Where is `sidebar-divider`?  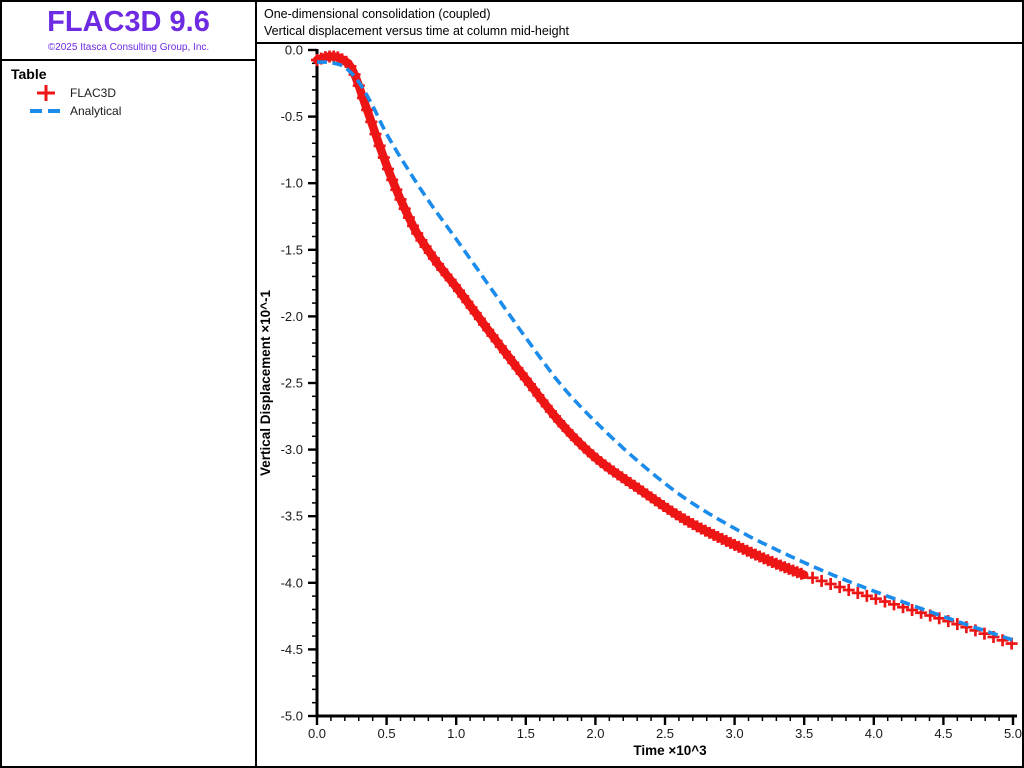
sidebar-divider is located at coordinates (128, 60).